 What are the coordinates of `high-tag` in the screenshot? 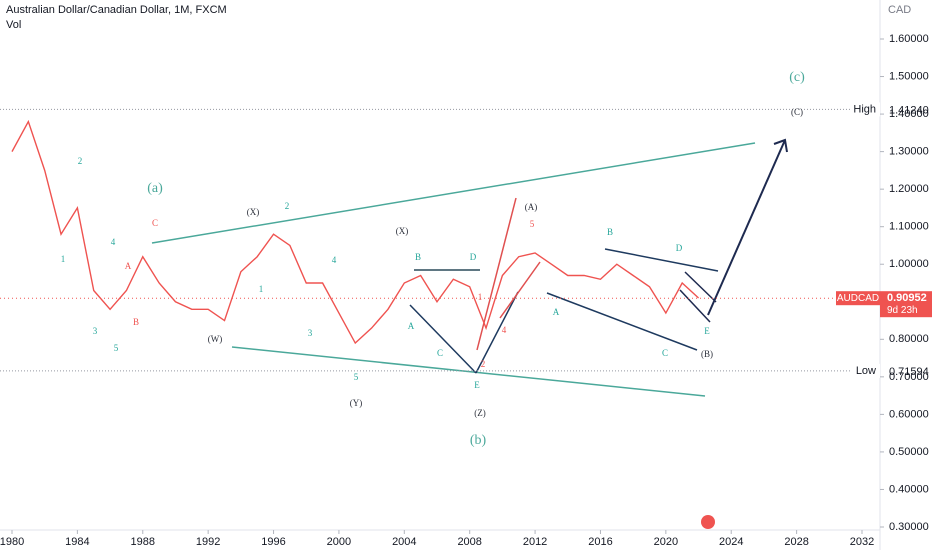 It's located at (866, 109).